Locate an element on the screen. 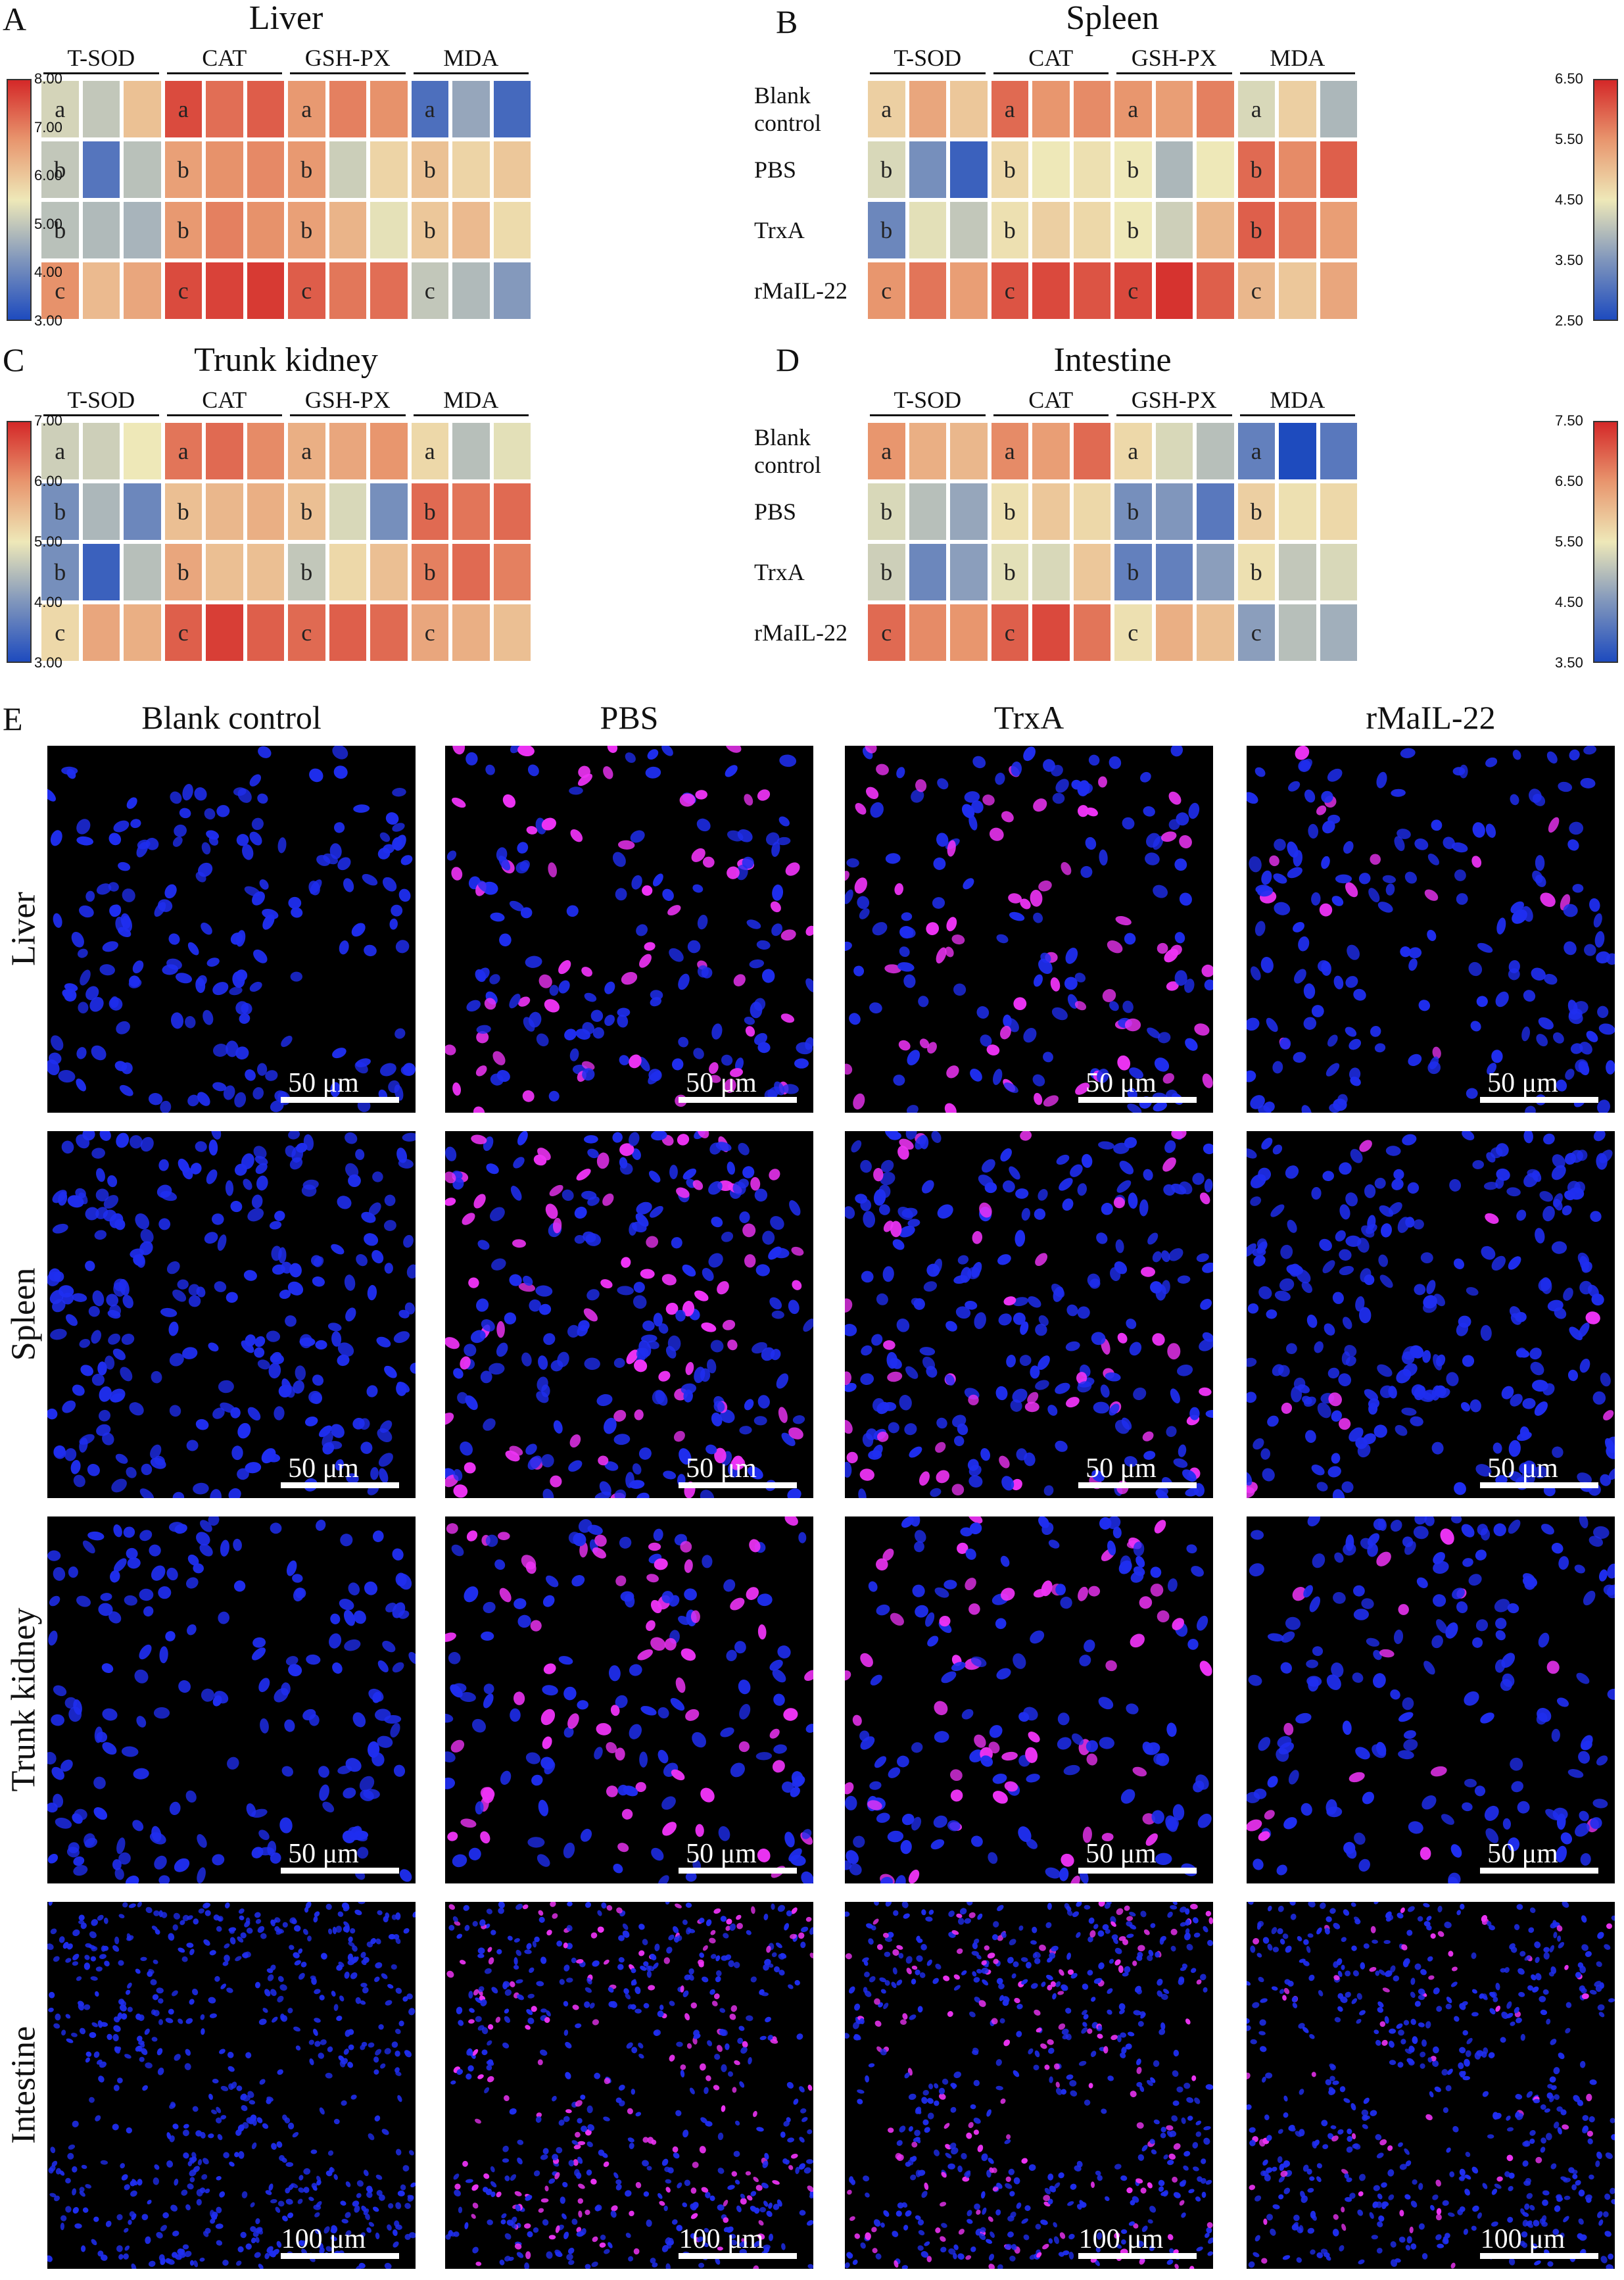 The height and width of the screenshot is (2280, 1624). group-label-line: Blank is located at coordinates (783, 95).